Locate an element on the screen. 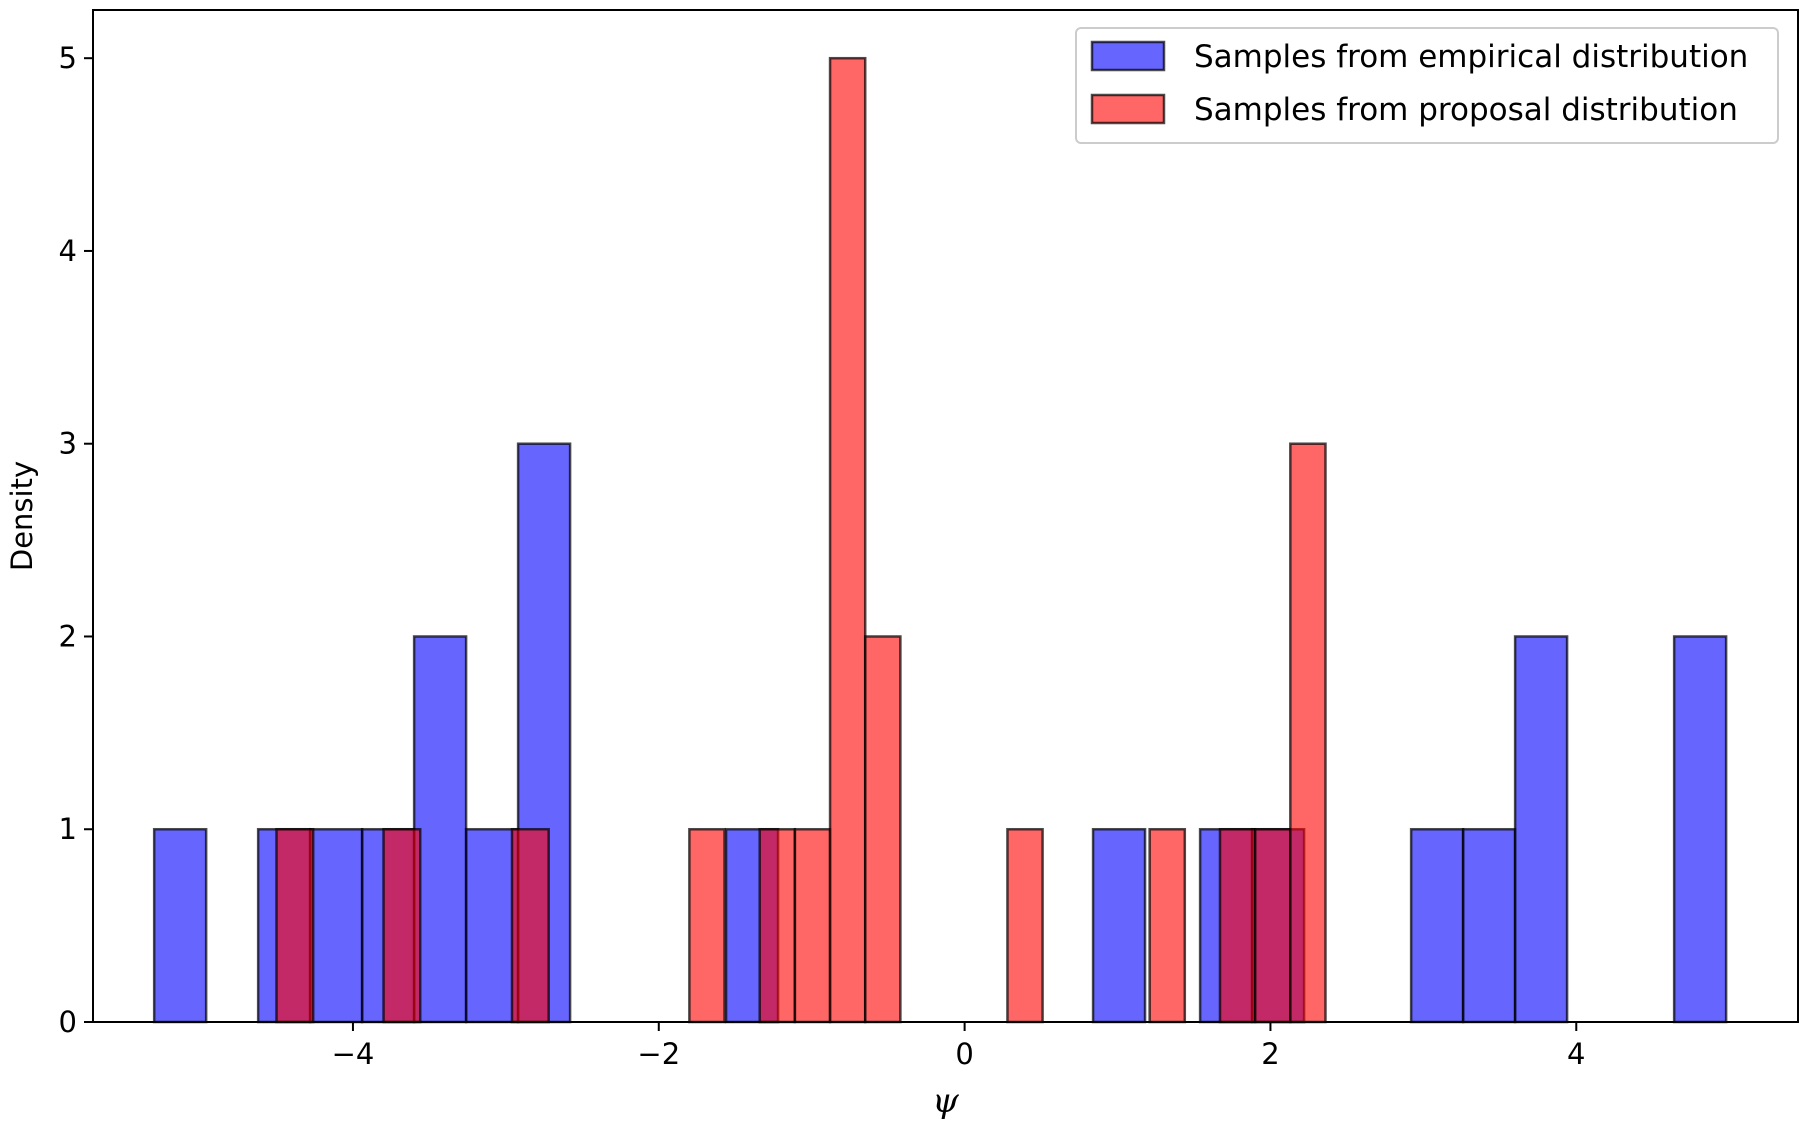  y-tick-label: 0 is located at coordinates (68, 1022).